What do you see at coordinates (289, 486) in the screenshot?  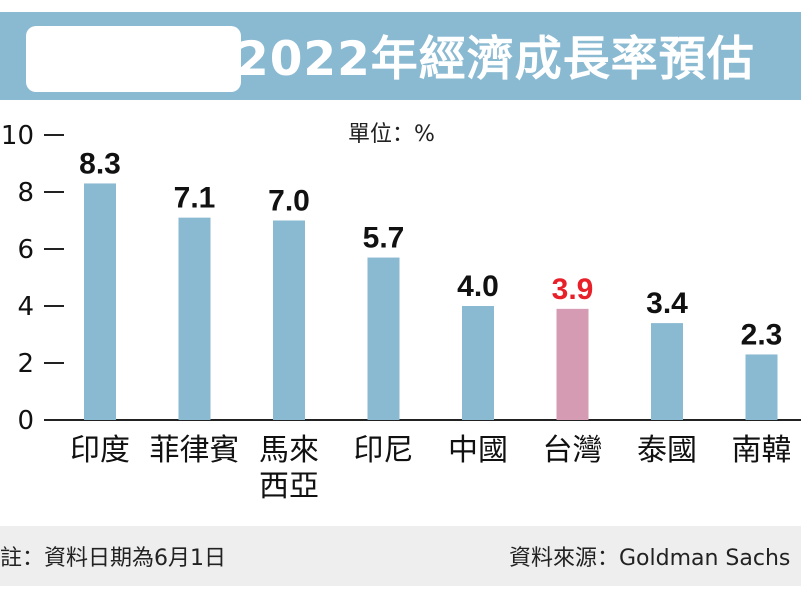 I see `category-label: 西亞` at bounding box center [289, 486].